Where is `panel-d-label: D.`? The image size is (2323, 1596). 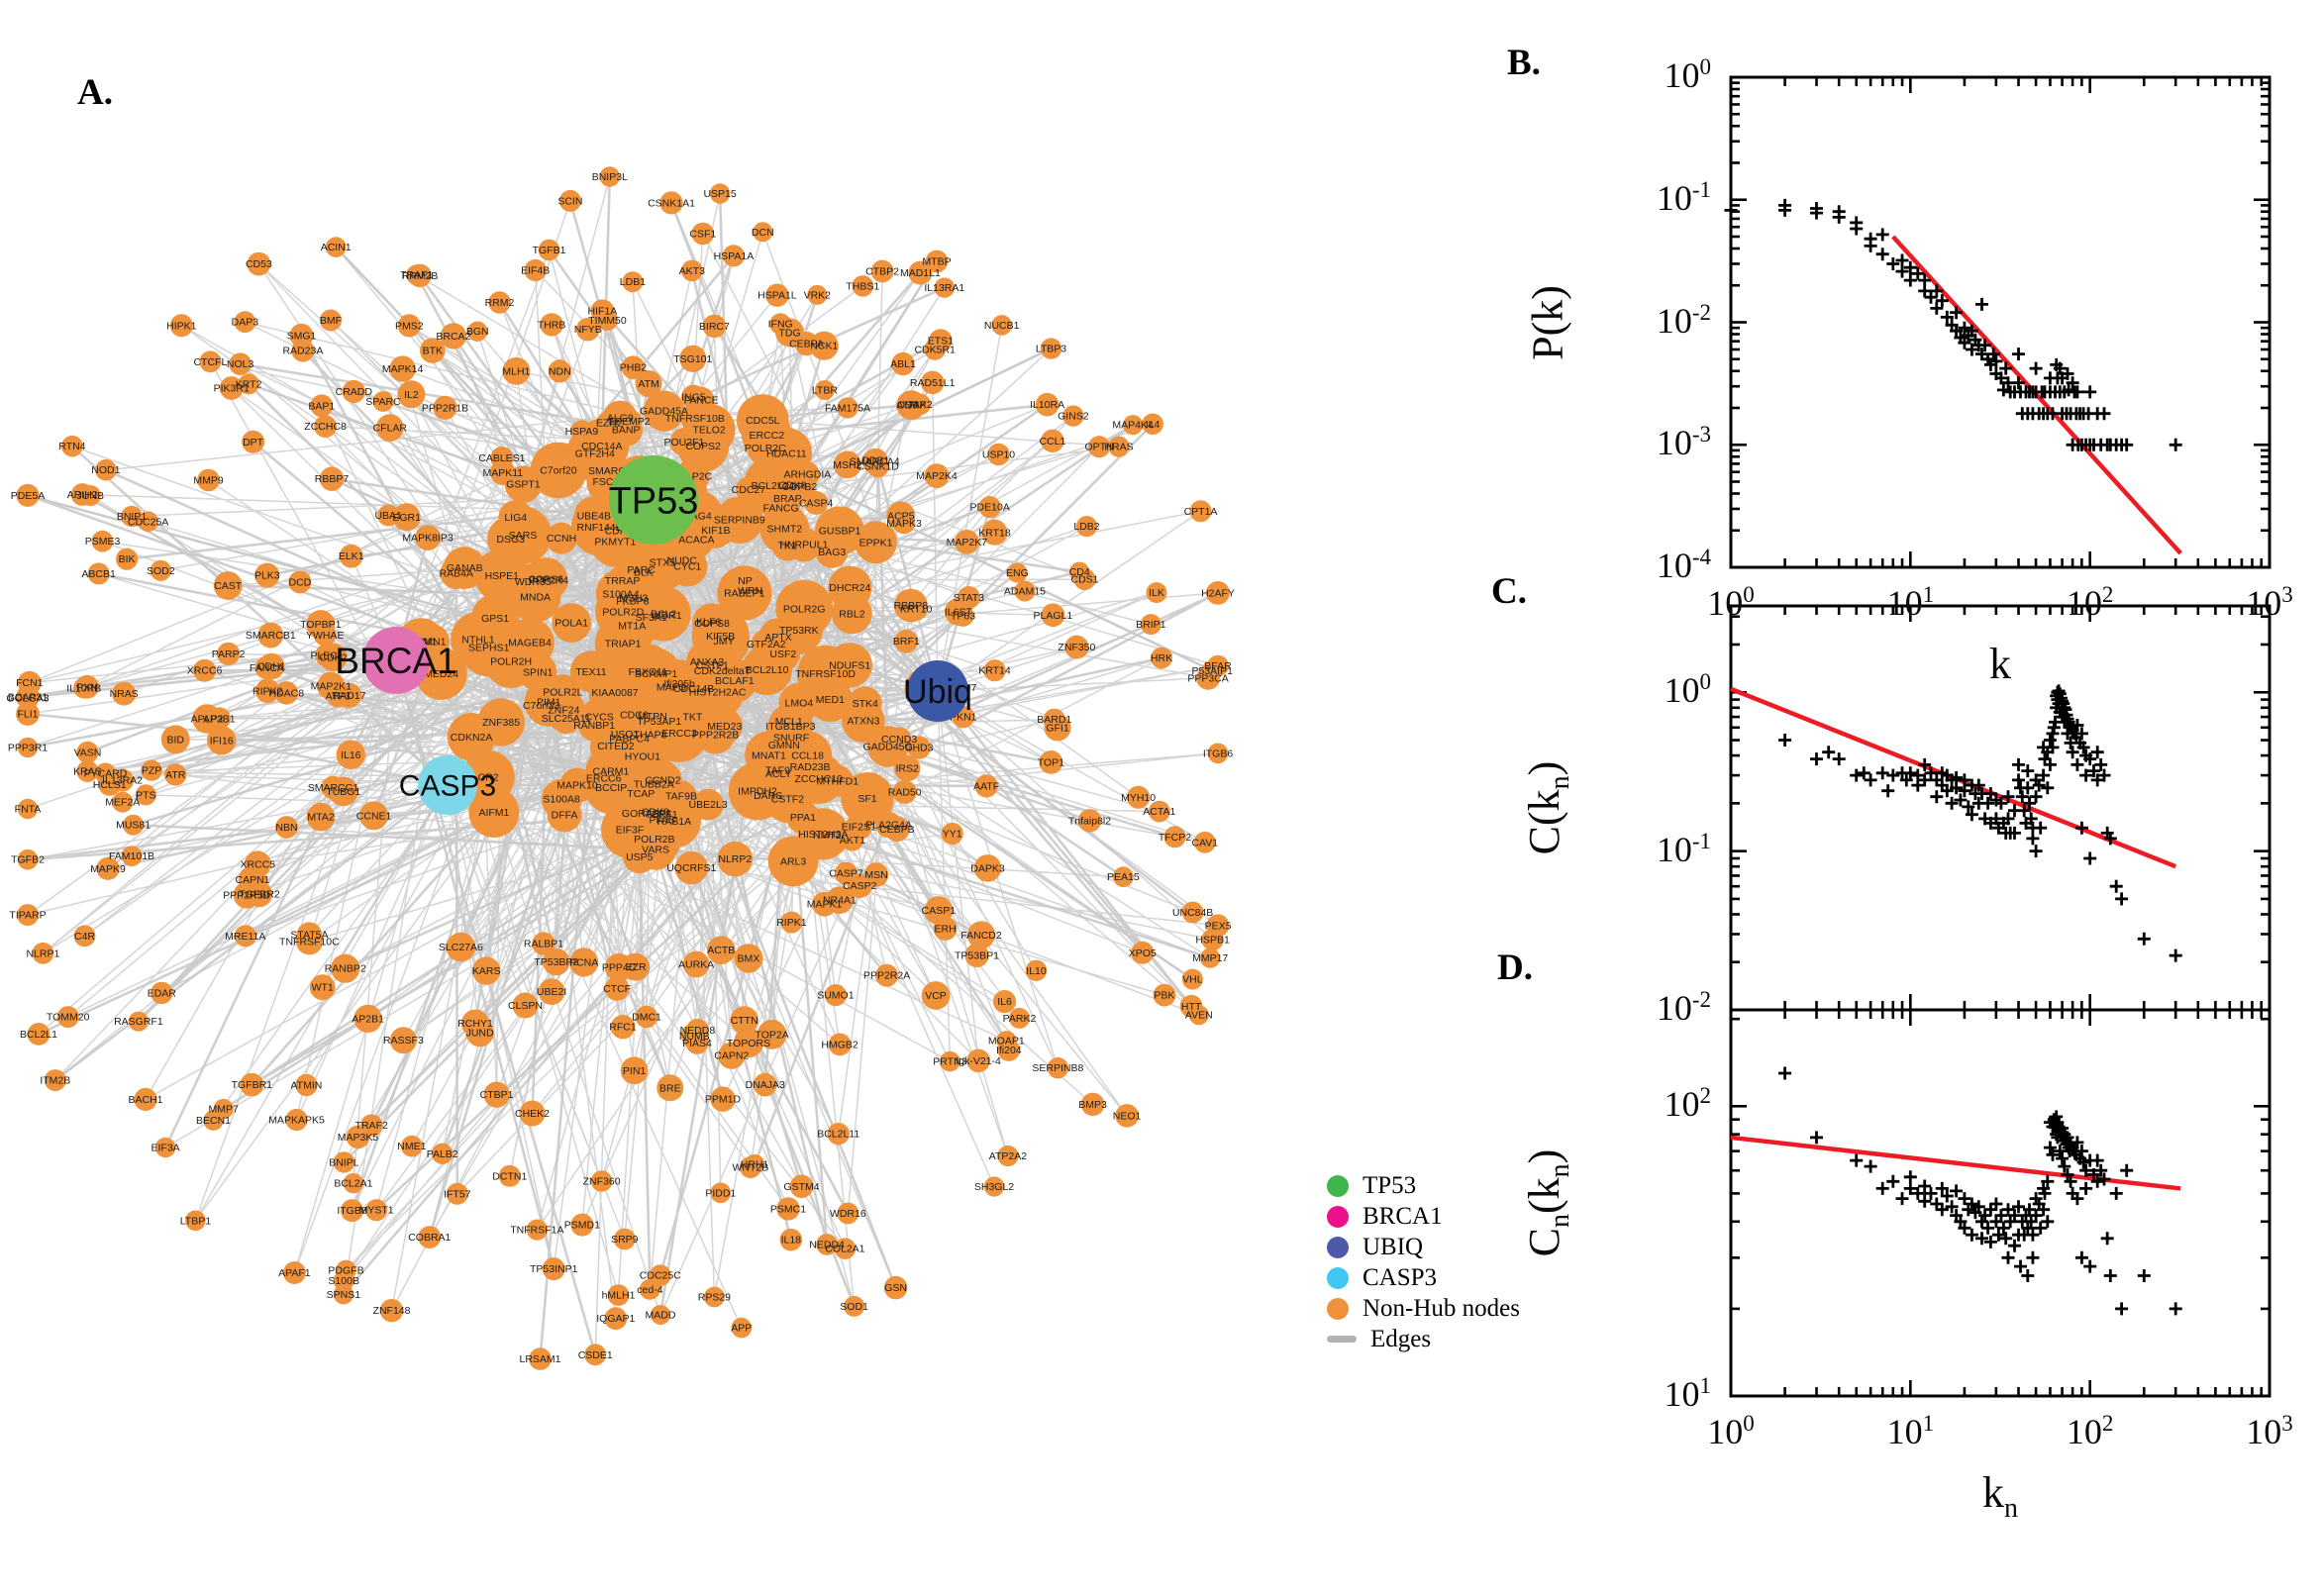
panel-d-label: D. is located at coordinates (1515, 968).